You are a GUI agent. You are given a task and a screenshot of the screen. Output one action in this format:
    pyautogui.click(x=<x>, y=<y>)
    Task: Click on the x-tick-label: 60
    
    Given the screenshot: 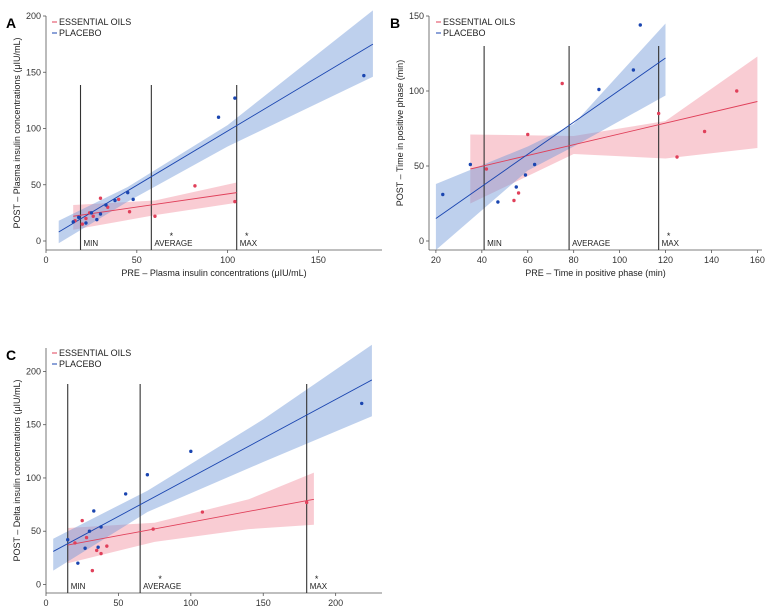 What is the action you would take?
    pyautogui.click(x=528, y=260)
    